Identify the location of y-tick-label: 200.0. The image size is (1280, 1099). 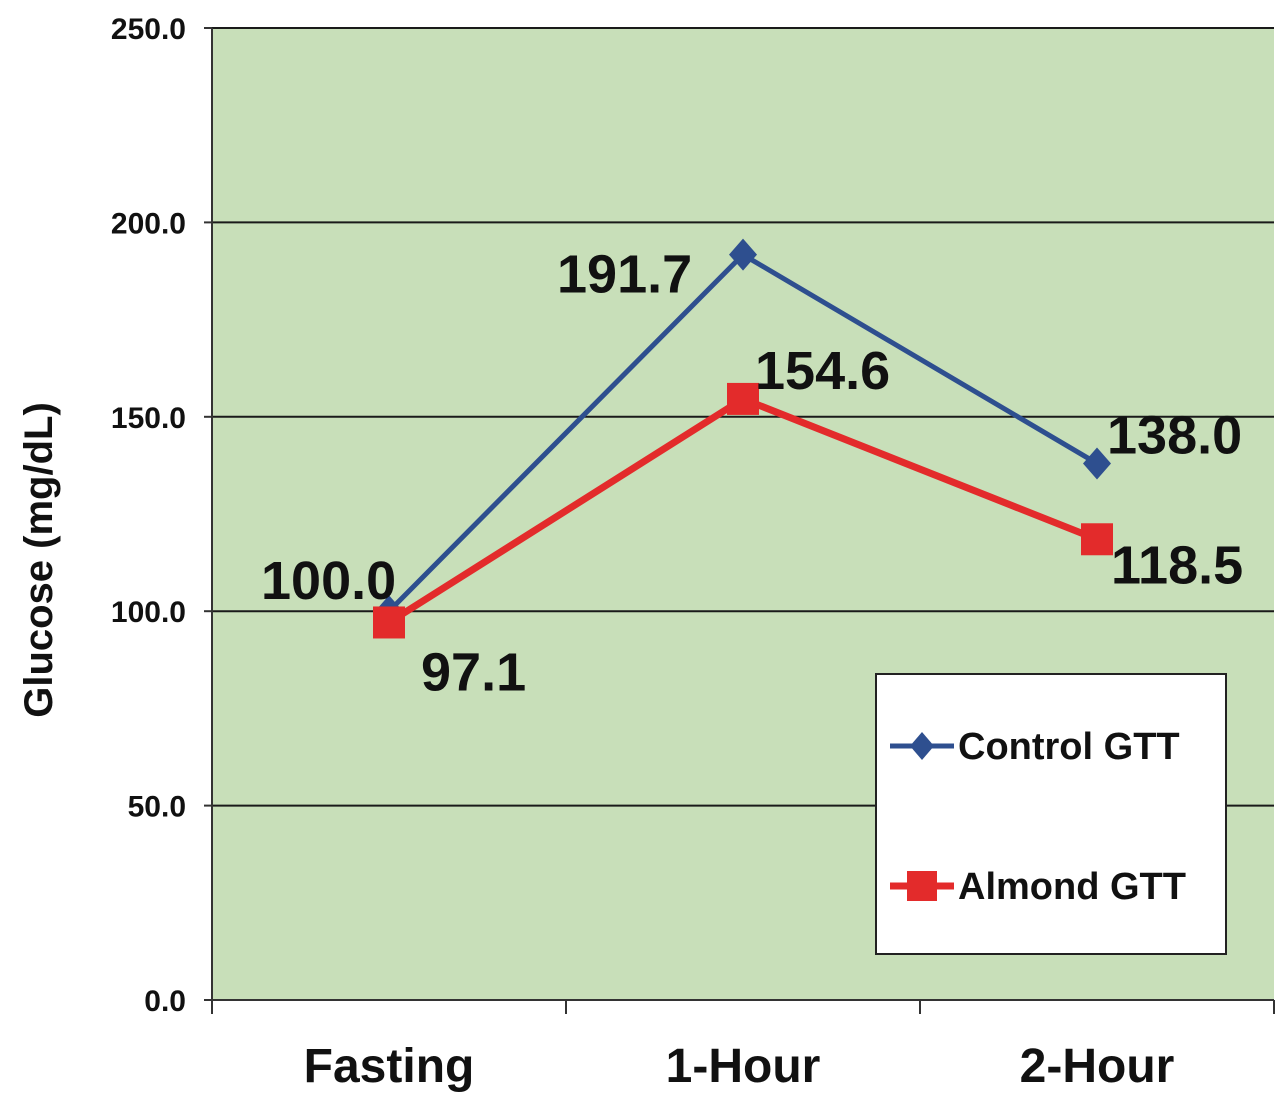
(148, 223).